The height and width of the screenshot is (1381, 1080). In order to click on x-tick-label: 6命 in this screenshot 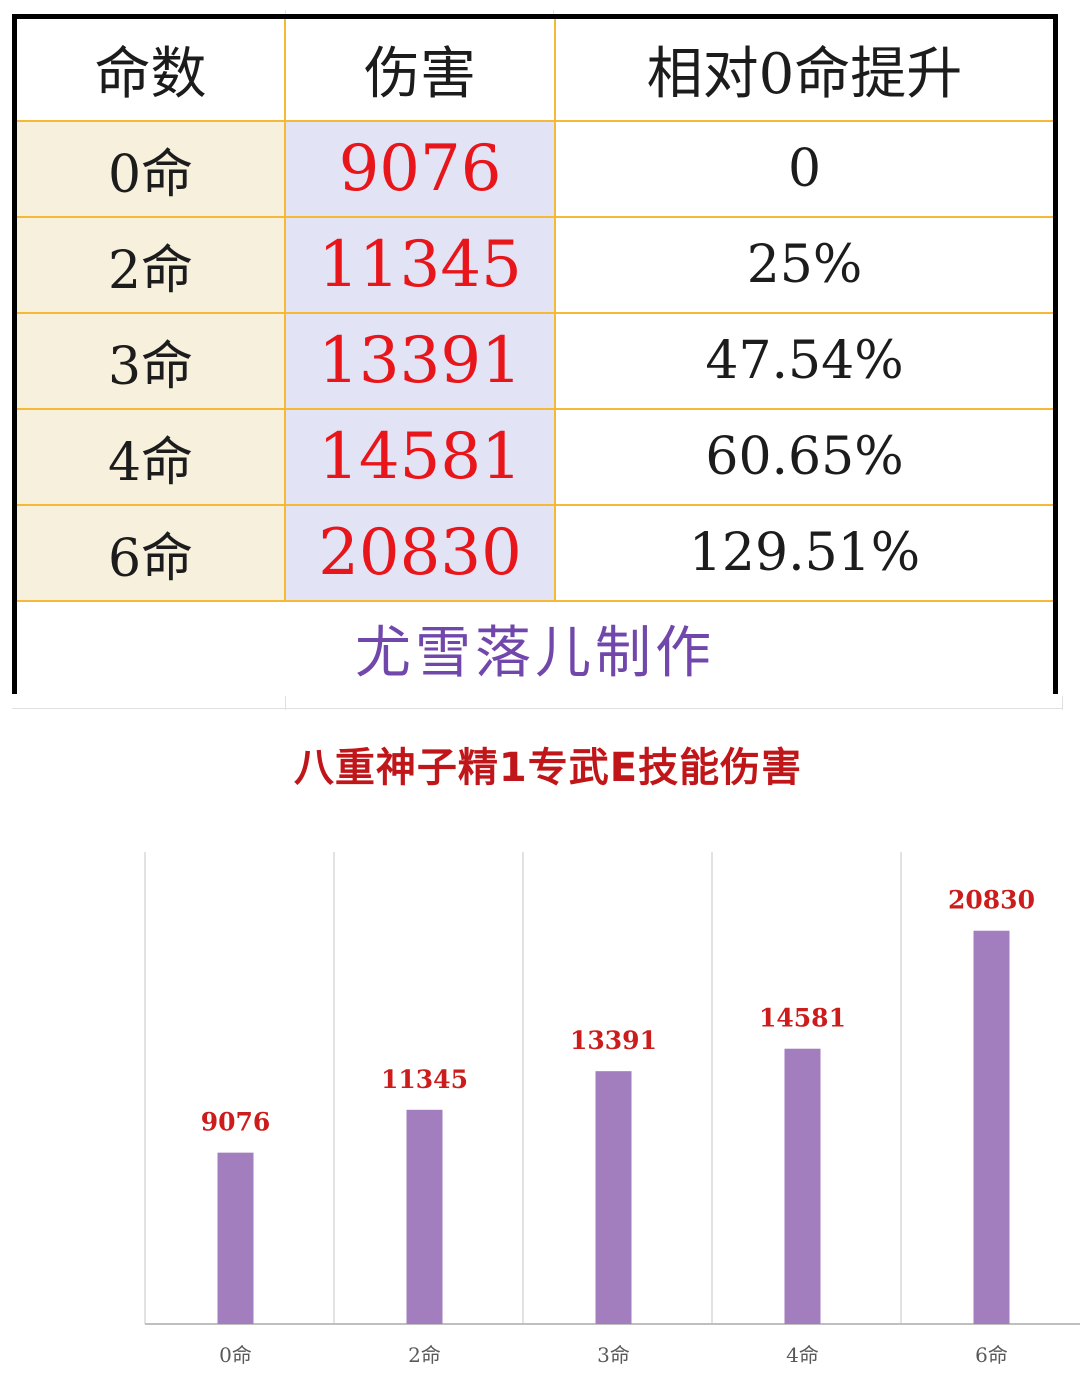, I will do `click(991, 1355)`.